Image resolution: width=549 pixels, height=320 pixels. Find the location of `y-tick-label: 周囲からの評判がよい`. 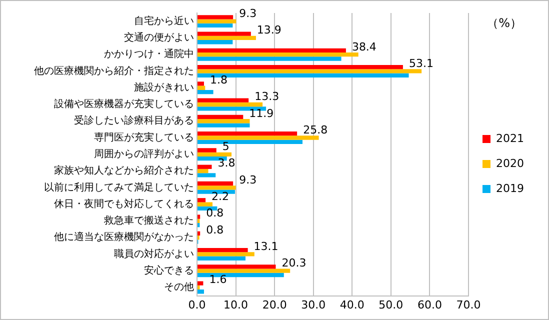

y-tick-label: 周囲からの評判がよい is located at coordinates (144, 154).